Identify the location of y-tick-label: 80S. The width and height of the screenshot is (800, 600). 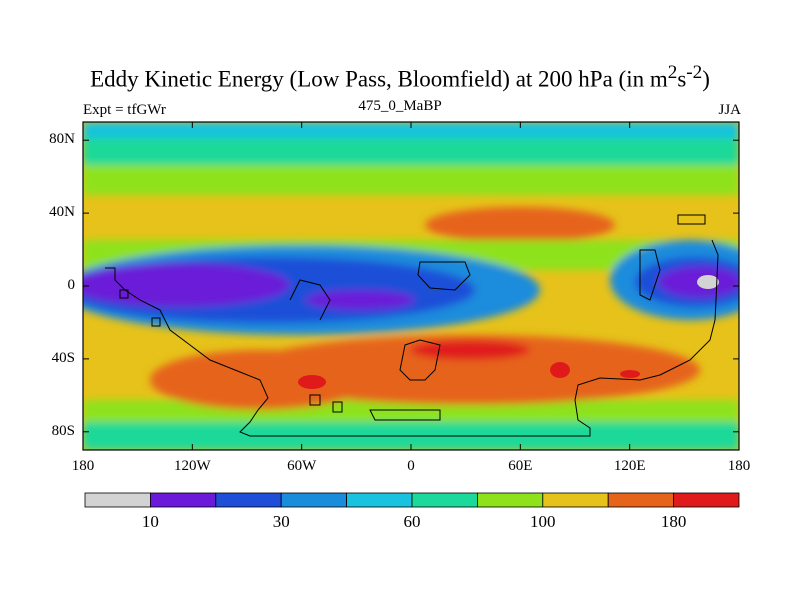
(63, 430).